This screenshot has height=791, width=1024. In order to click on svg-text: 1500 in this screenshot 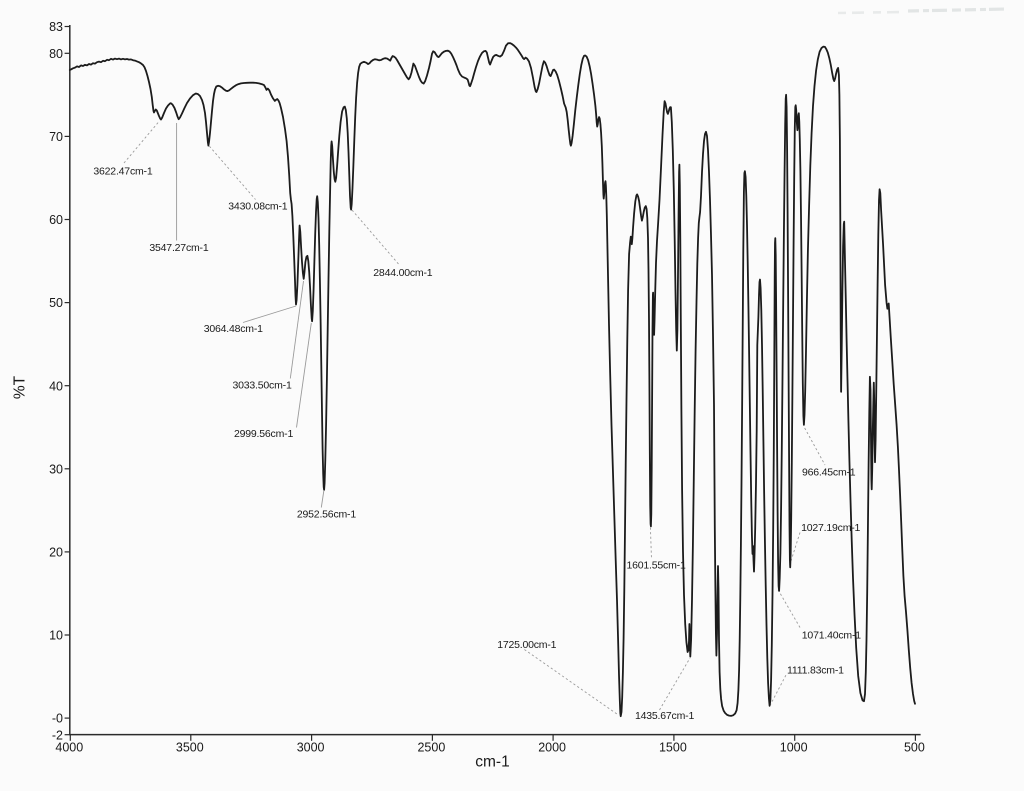, I will do `click(673, 748)`.